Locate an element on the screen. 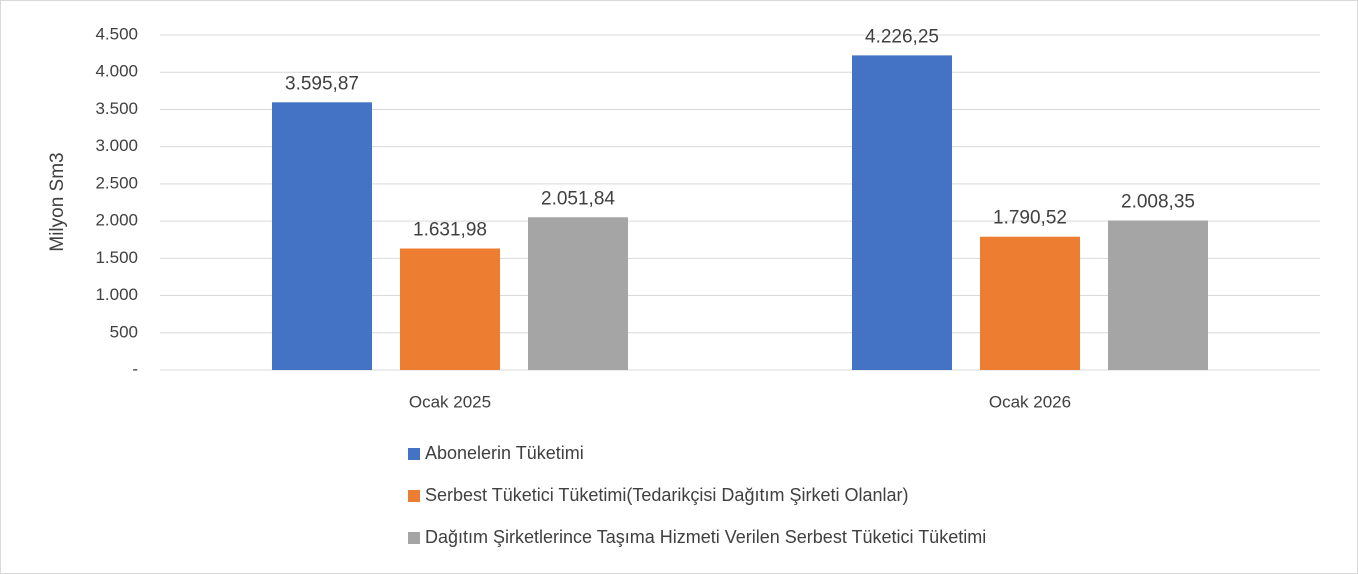 Image resolution: width=1358 pixels, height=574 pixels. y-tick-label: 1.500 is located at coordinates (116, 257).